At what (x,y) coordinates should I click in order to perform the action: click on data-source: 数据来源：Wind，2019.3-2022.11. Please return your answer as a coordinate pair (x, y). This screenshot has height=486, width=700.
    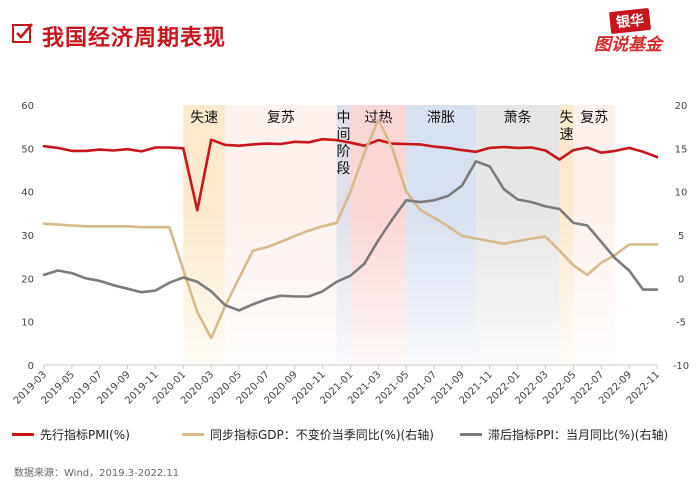
    Looking at the image, I should click on (97, 473).